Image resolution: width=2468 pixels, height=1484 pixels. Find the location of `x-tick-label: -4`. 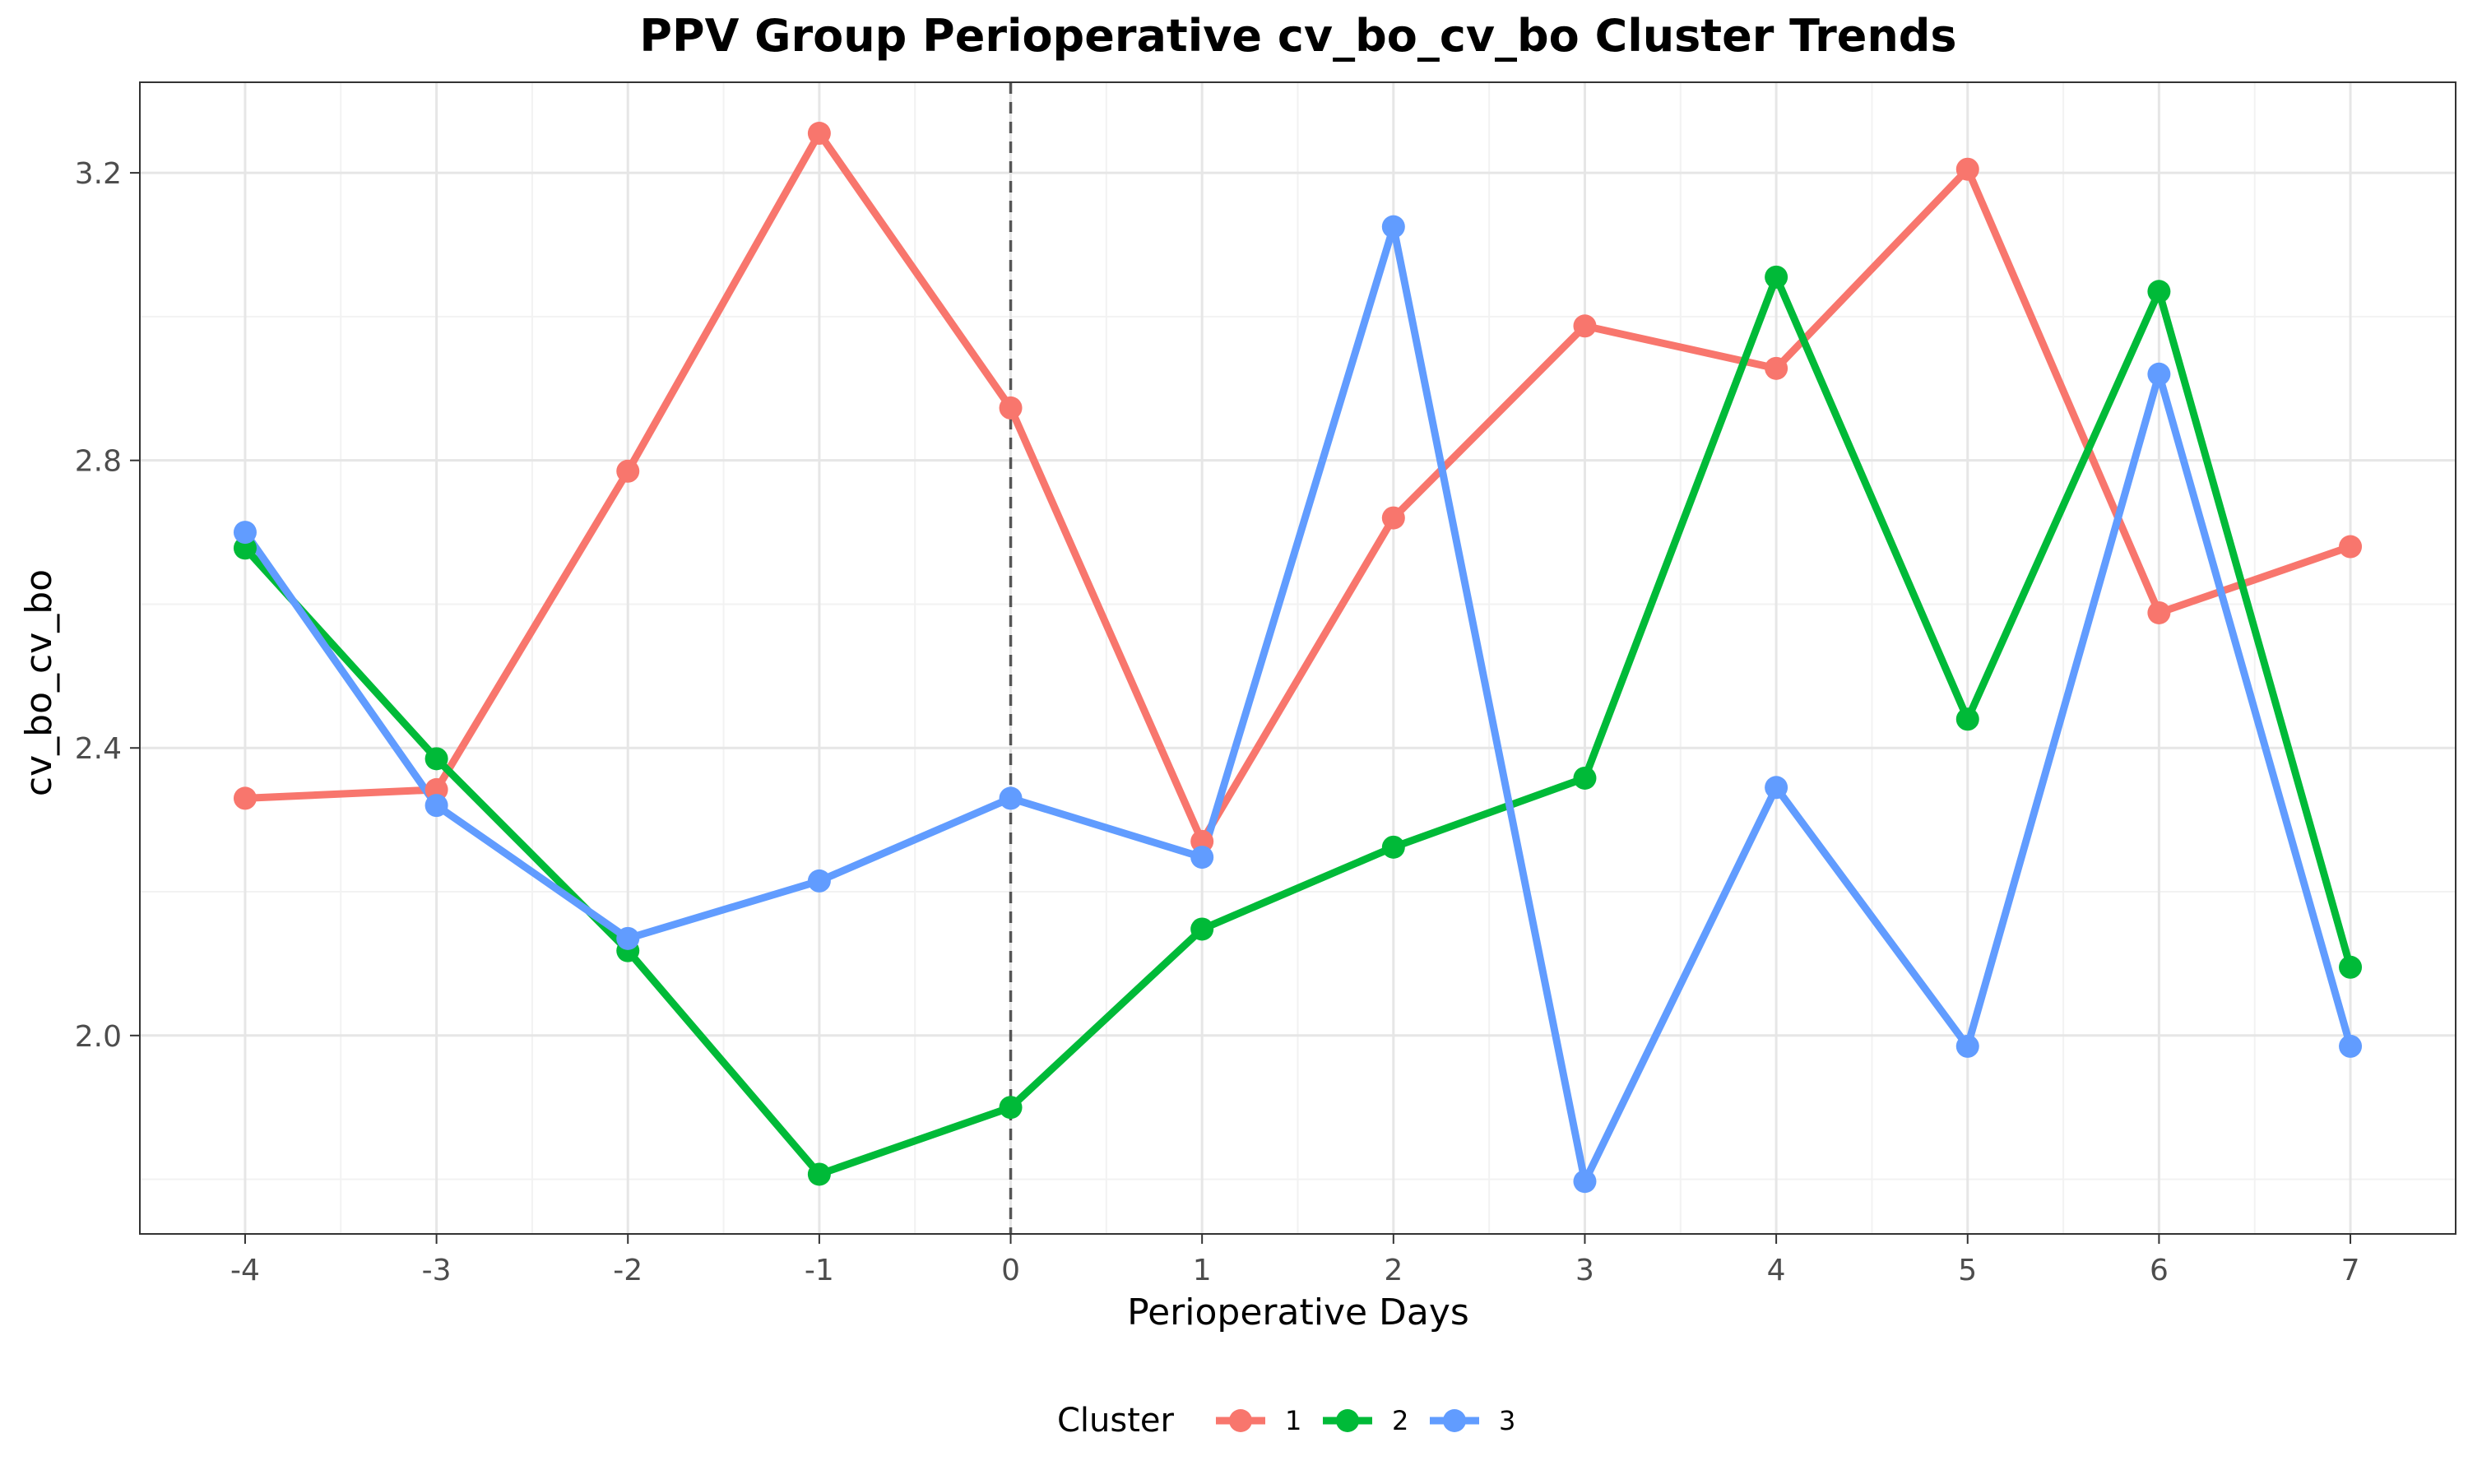

x-tick-label: -4 is located at coordinates (245, 1270).